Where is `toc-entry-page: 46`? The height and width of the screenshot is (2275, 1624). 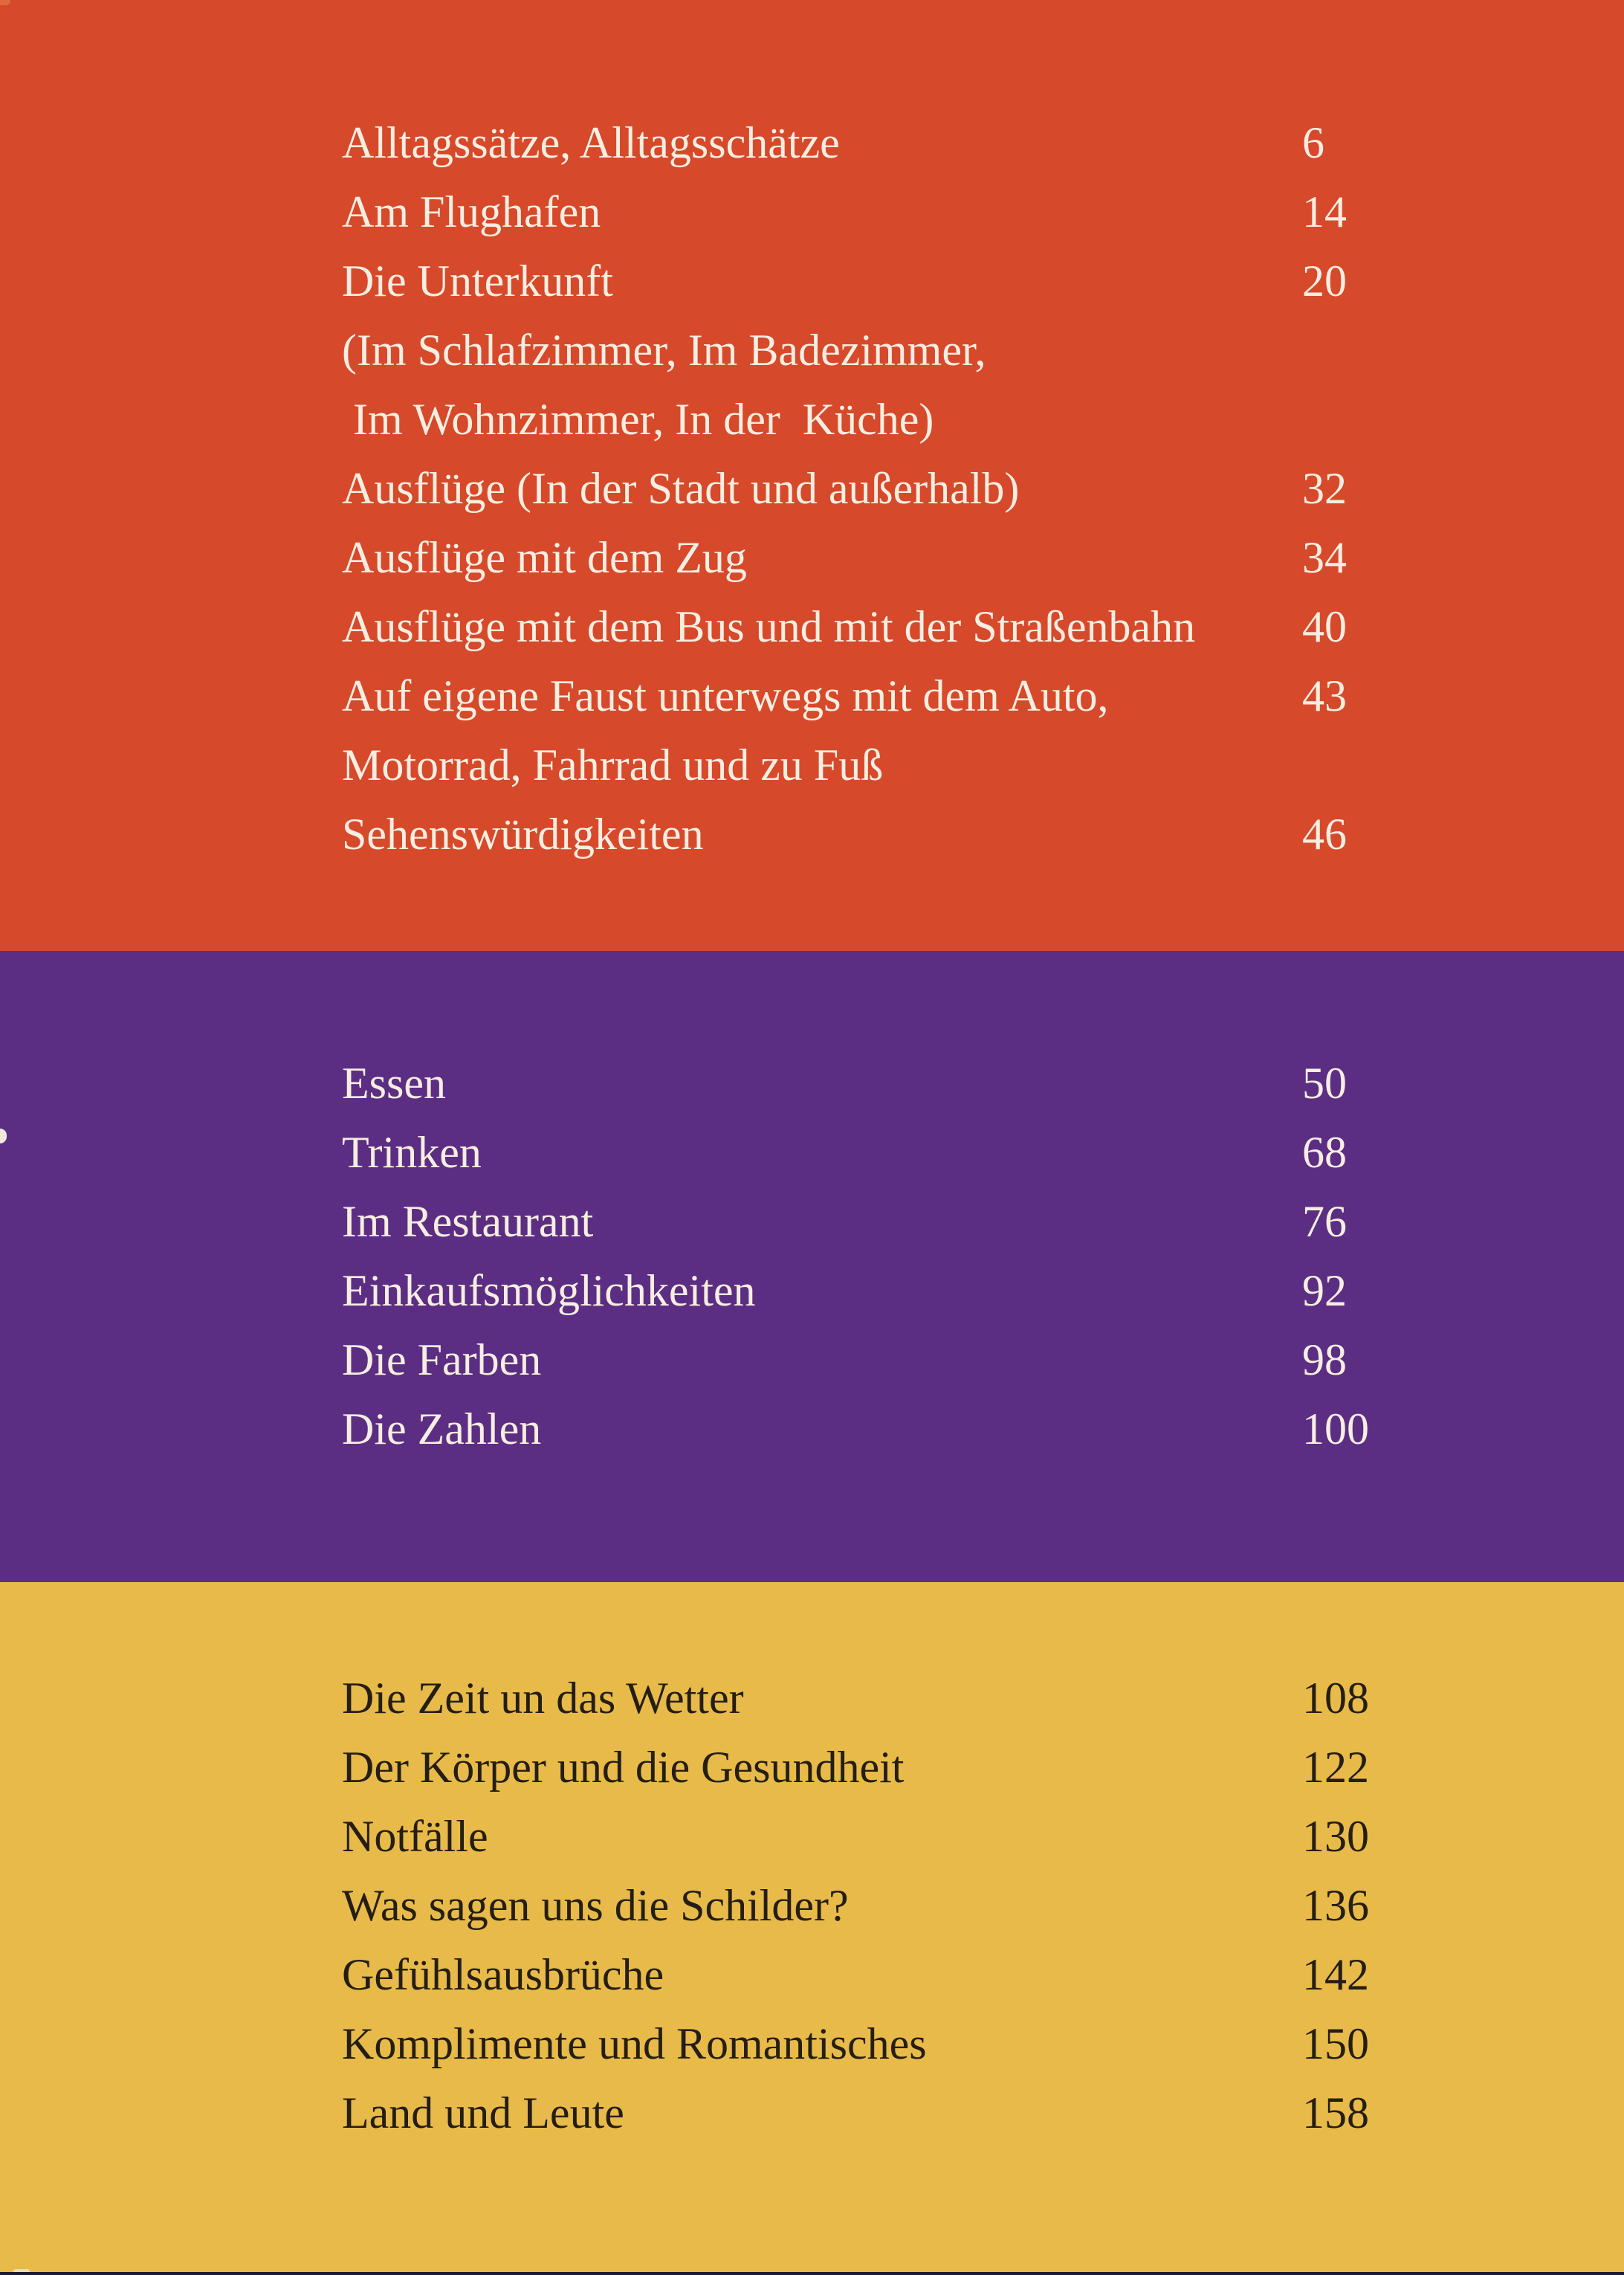
toc-entry-page: 46 is located at coordinates (1325, 835).